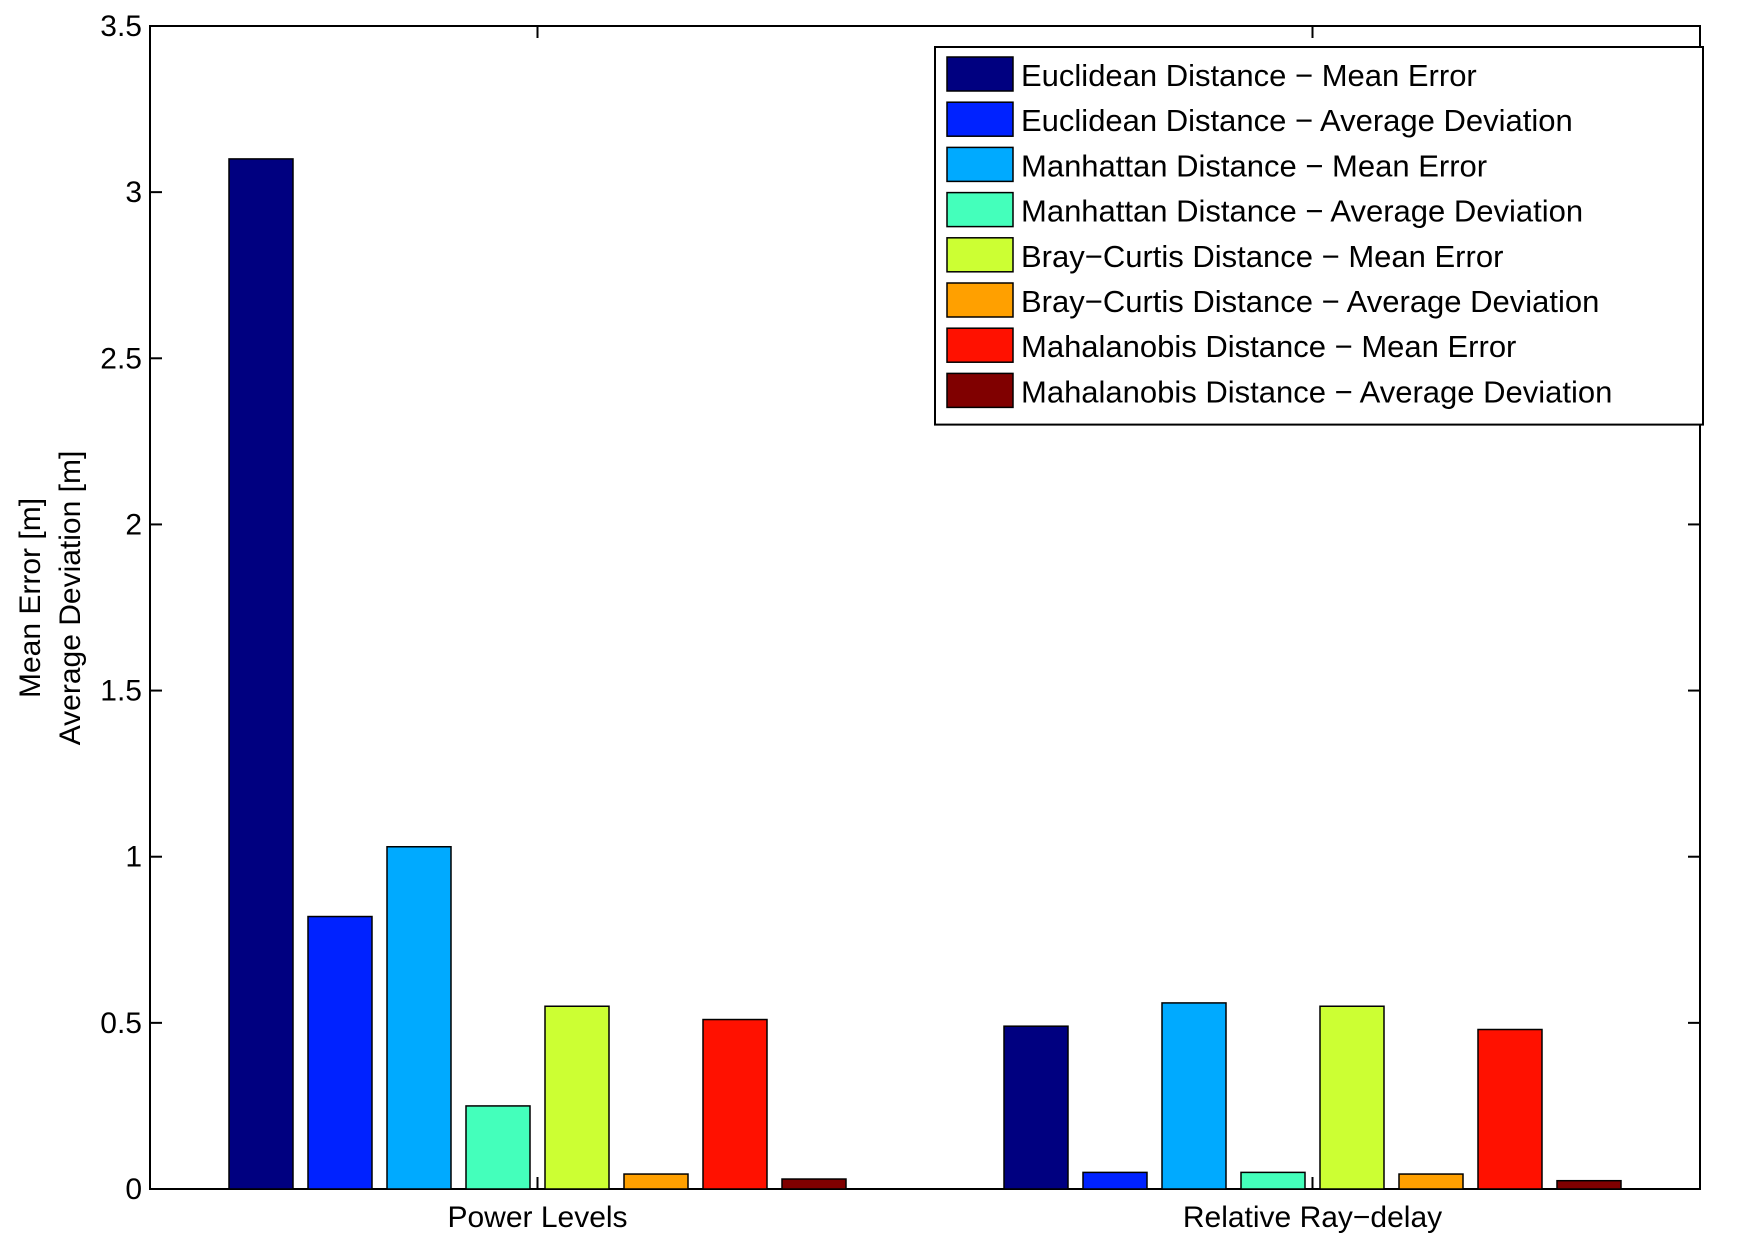  What do you see at coordinates (133, 1189) in the screenshot?
I see `y-tick-label: 0` at bounding box center [133, 1189].